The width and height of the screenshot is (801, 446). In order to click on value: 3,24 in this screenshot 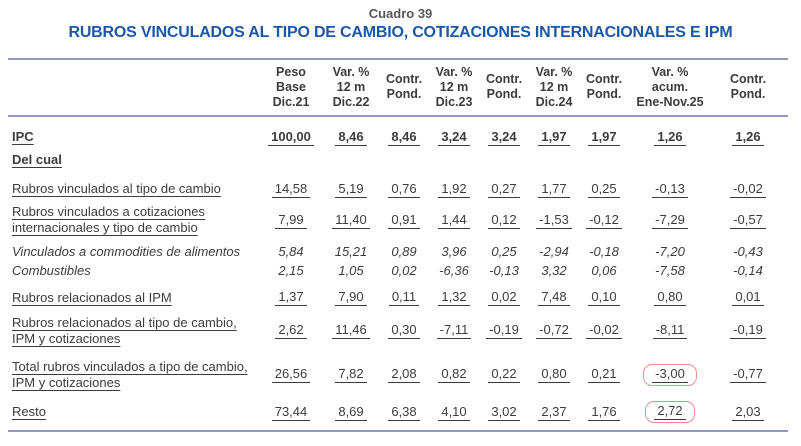, I will do `click(504, 137)`.